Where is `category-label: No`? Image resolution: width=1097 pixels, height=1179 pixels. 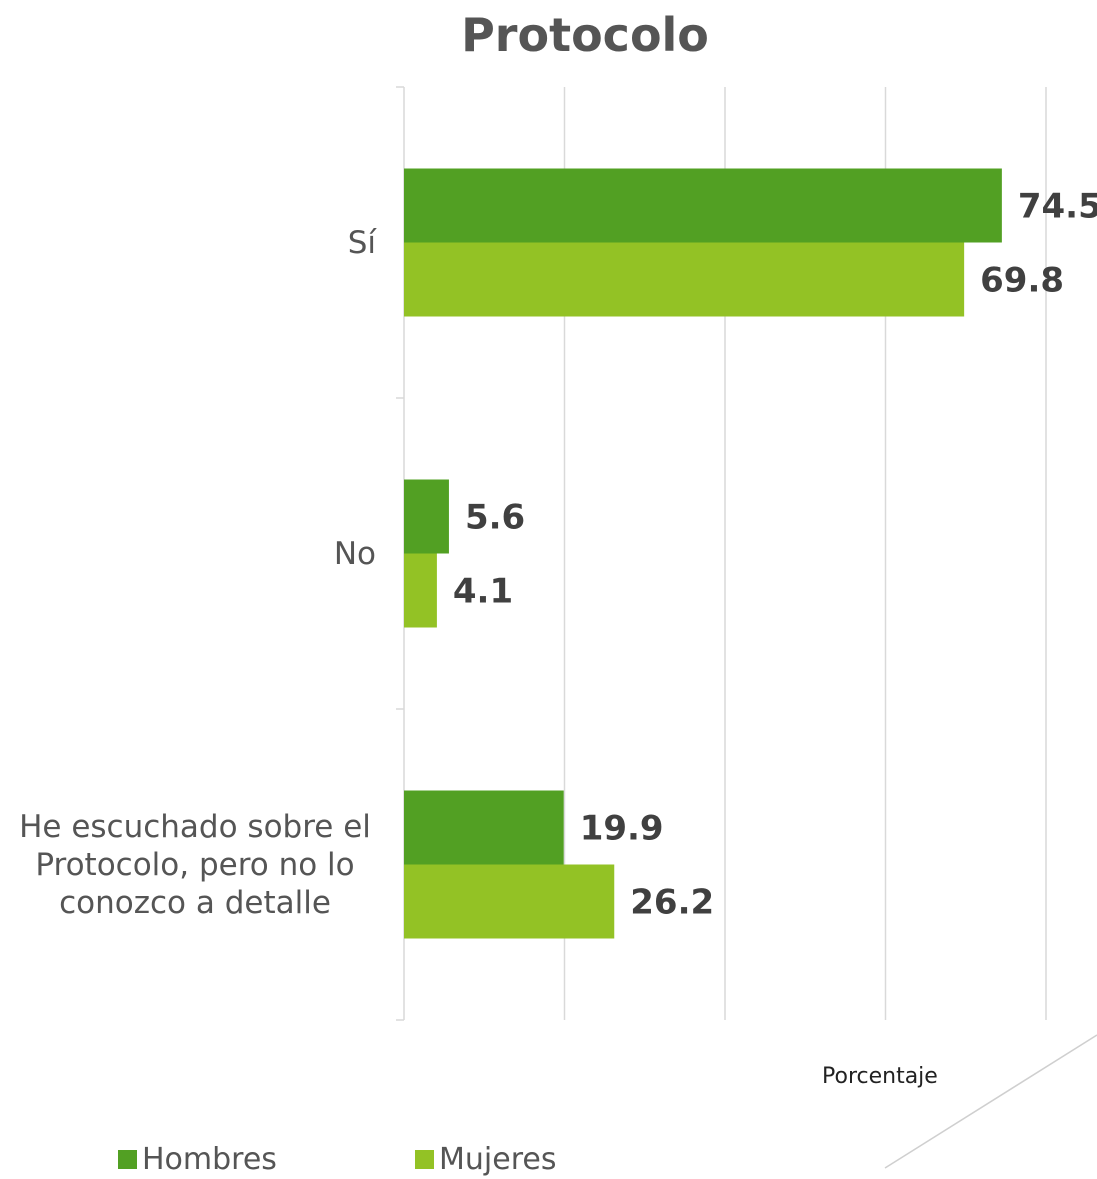 category-label: No is located at coordinates (354, 553).